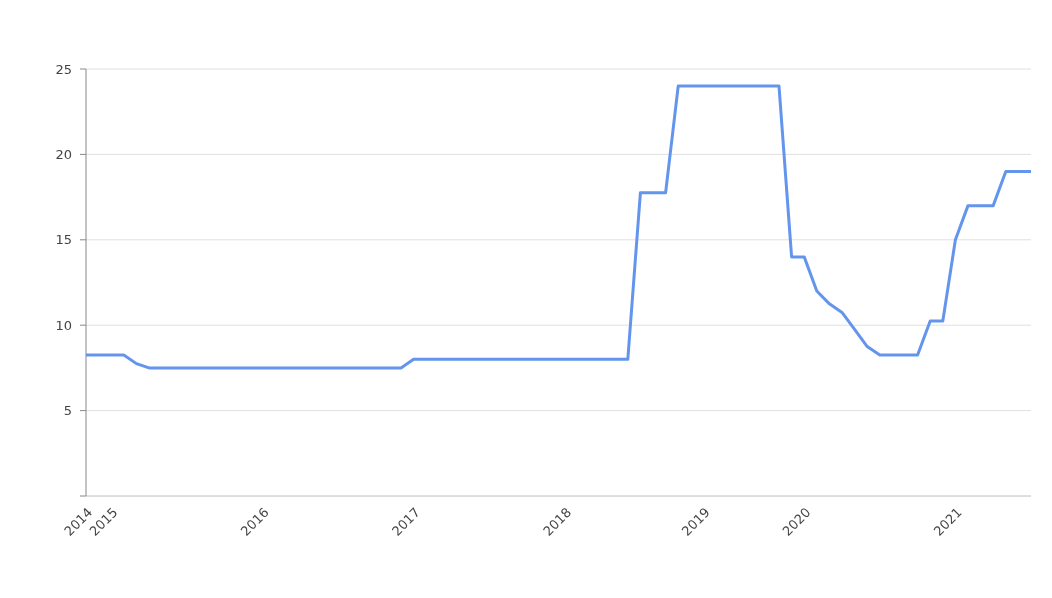 The image size is (1052, 598). I want to click on y-tick-label: 25, so click(63, 69).